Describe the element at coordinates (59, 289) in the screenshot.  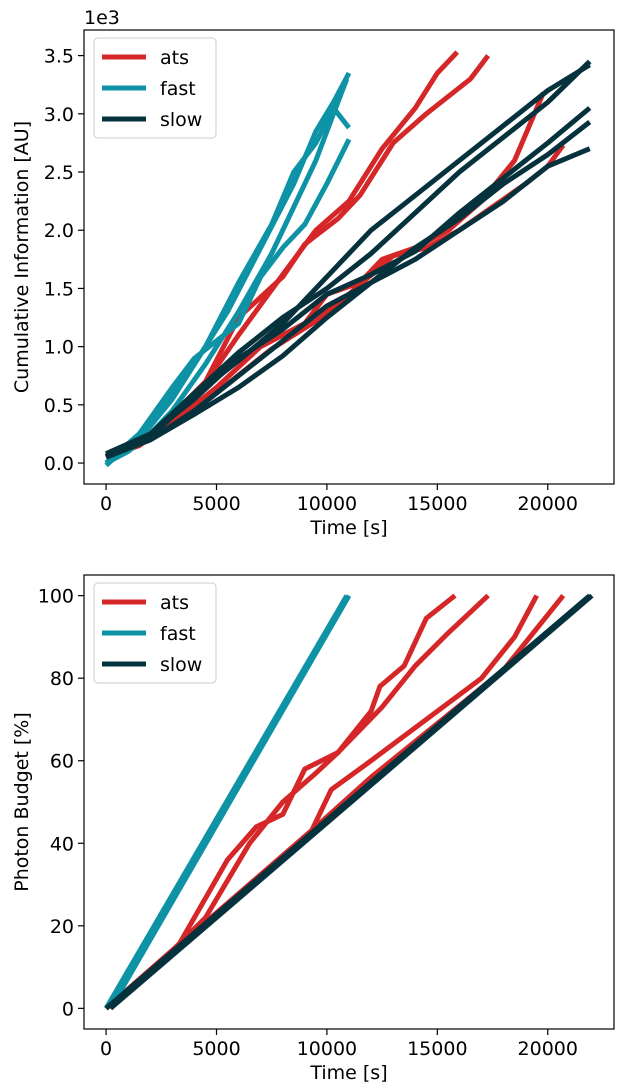
I see `y-tick-label: 1.5` at that location.